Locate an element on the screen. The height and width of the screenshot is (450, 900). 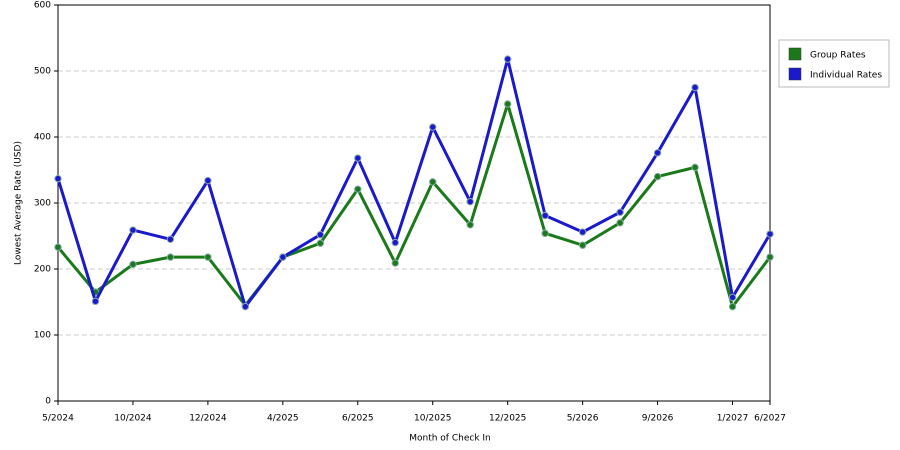
x-tick-label: 12/2024 is located at coordinates (208, 419).